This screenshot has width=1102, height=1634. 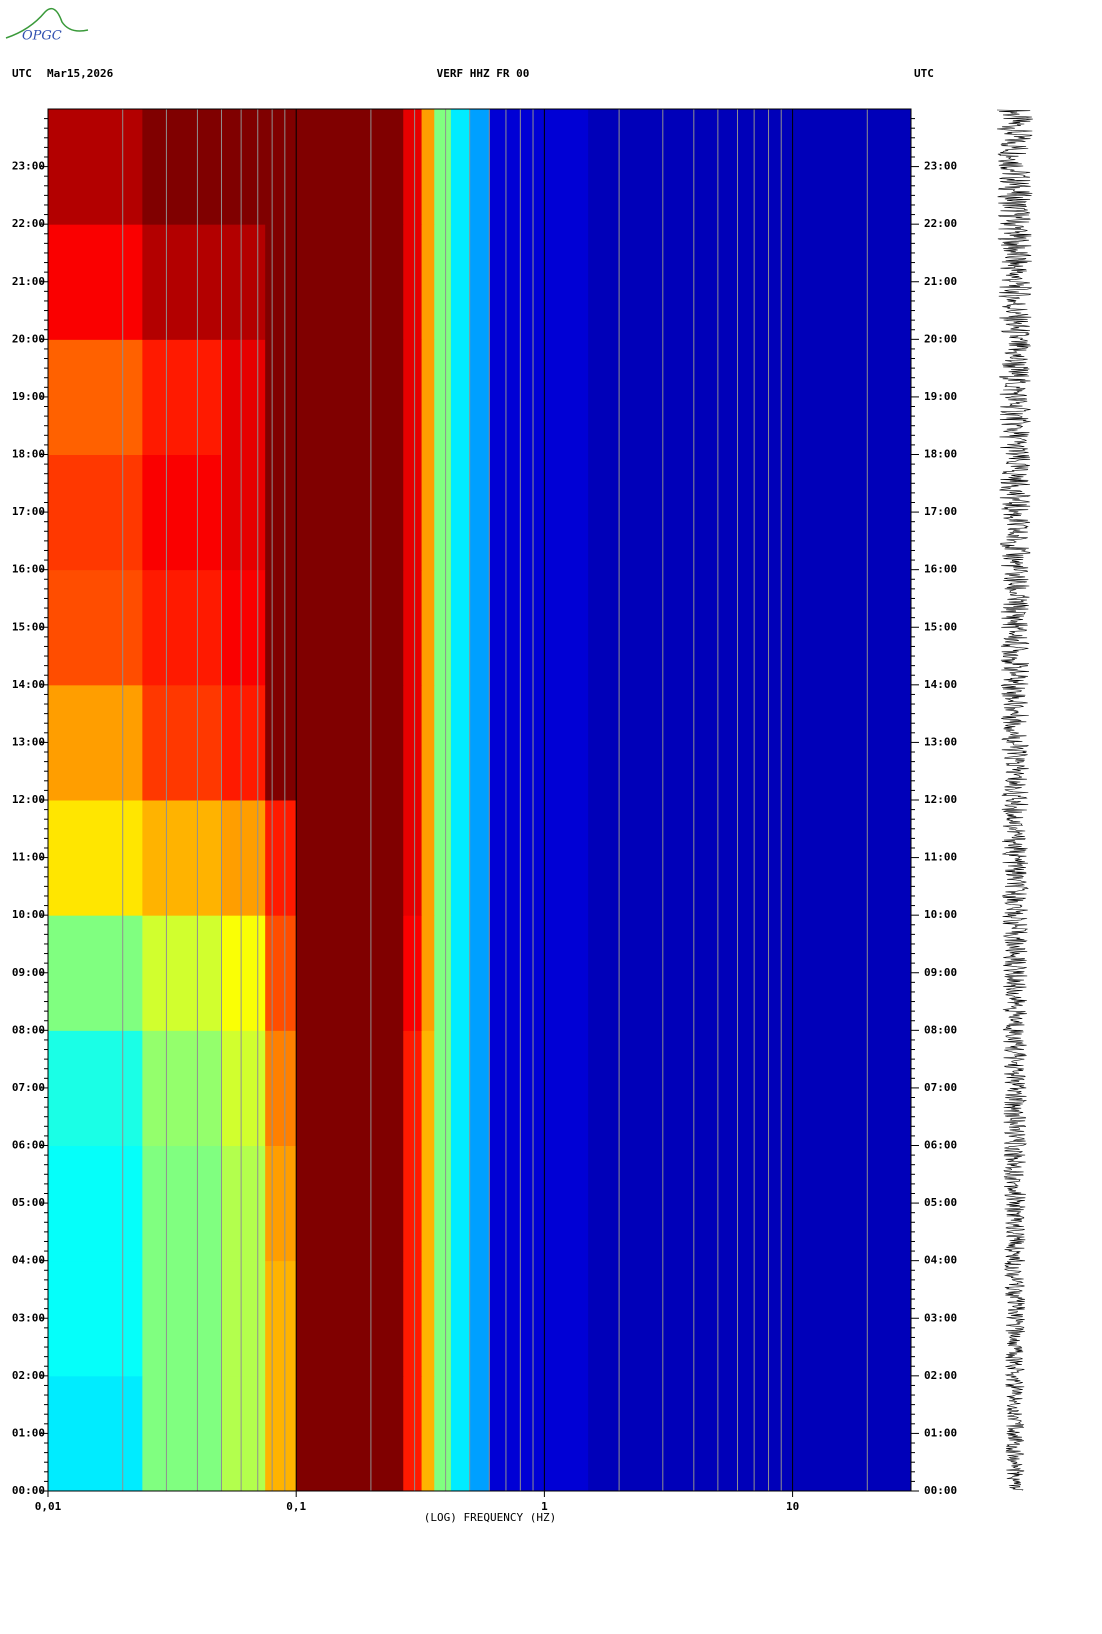 I want to click on x-tick-label: 10, so click(x=792, y=1506).